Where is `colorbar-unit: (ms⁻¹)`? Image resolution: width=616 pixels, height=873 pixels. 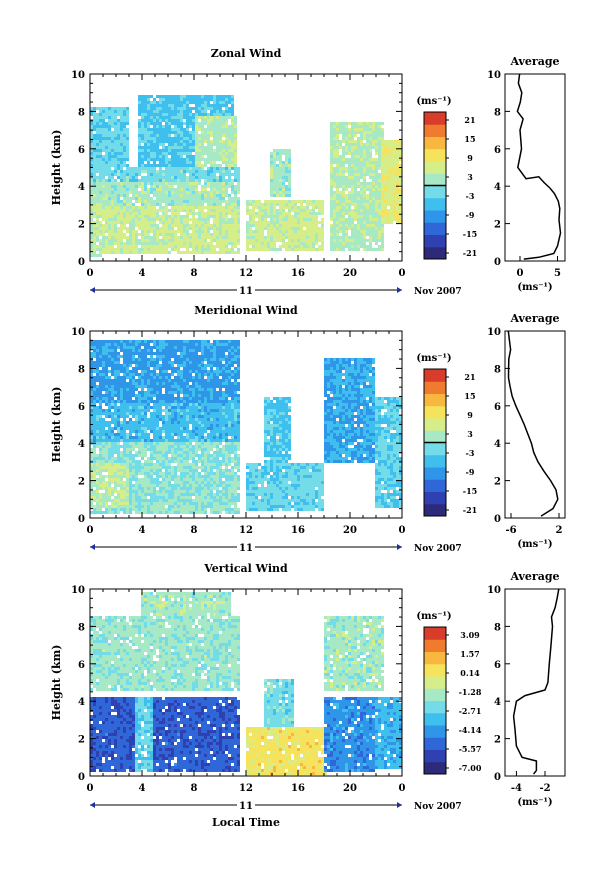 colorbar-unit: (ms⁻¹) is located at coordinates (433, 101).